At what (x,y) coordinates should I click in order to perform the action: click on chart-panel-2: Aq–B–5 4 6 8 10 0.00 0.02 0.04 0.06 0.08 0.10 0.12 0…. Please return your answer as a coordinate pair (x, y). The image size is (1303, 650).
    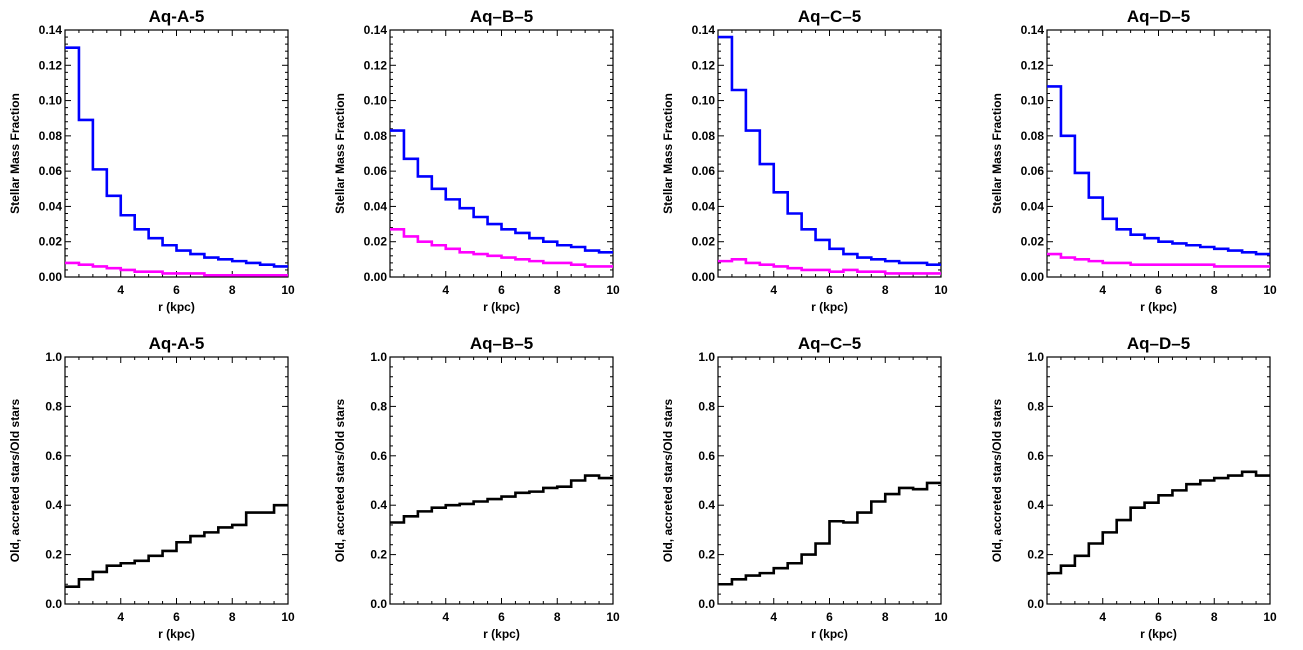
    Looking at the image, I should click on (476, 160).